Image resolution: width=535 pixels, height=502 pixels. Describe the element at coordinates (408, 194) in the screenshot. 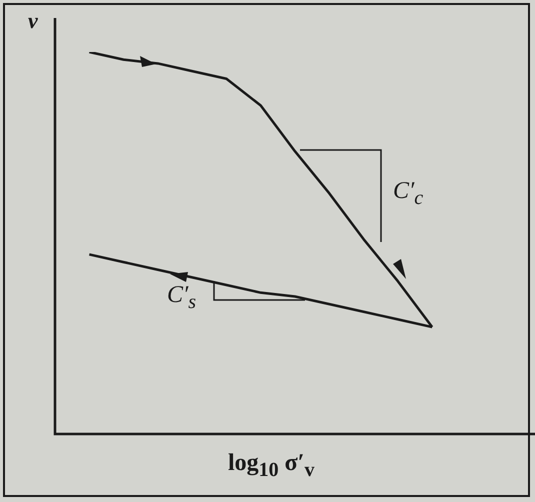

I see `annotation: C′$_{c}$` at that location.